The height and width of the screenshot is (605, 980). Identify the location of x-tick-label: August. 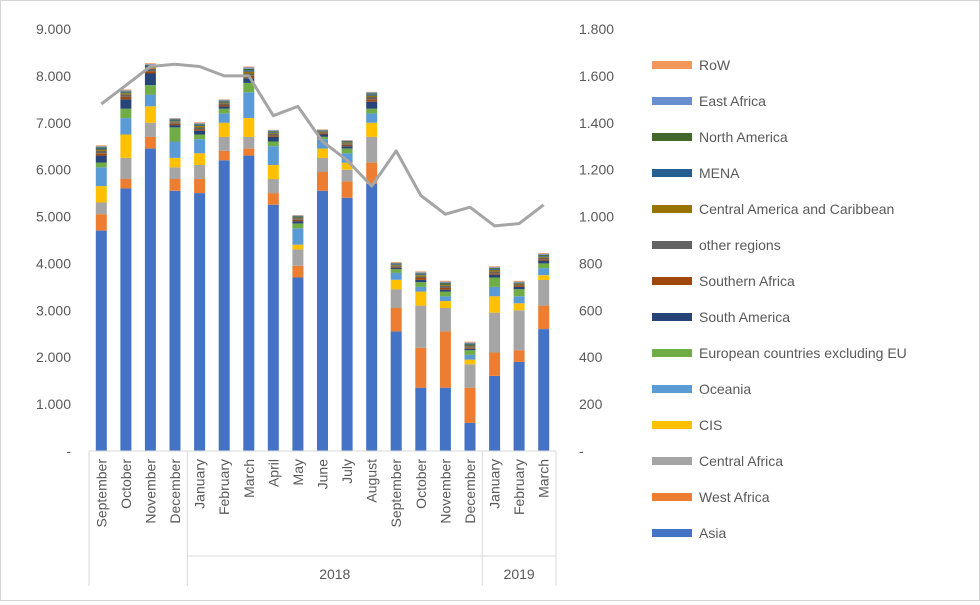
(372, 481).